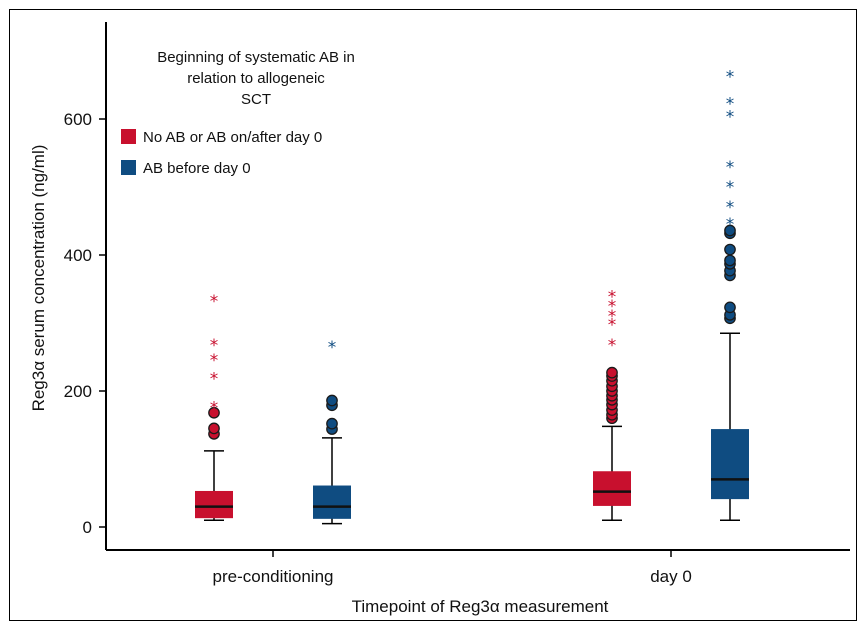  What do you see at coordinates (273, 576) in the screenshot?
I see `x-tick-label: pre-conditioning` at bounding box center [273, 576].